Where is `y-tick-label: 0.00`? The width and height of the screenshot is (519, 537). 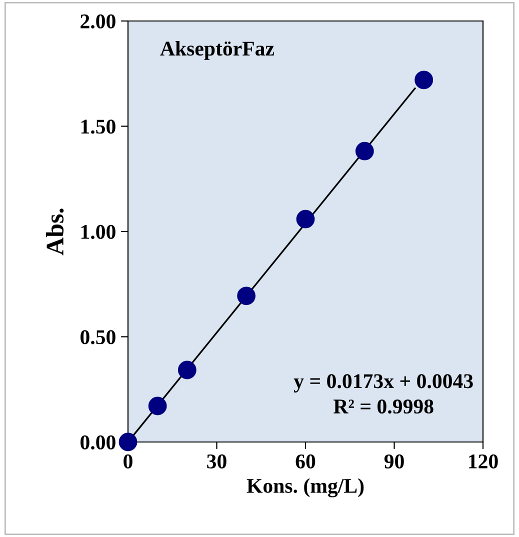
y-tick-label: 0.00 is located at coordinates (98, 442).